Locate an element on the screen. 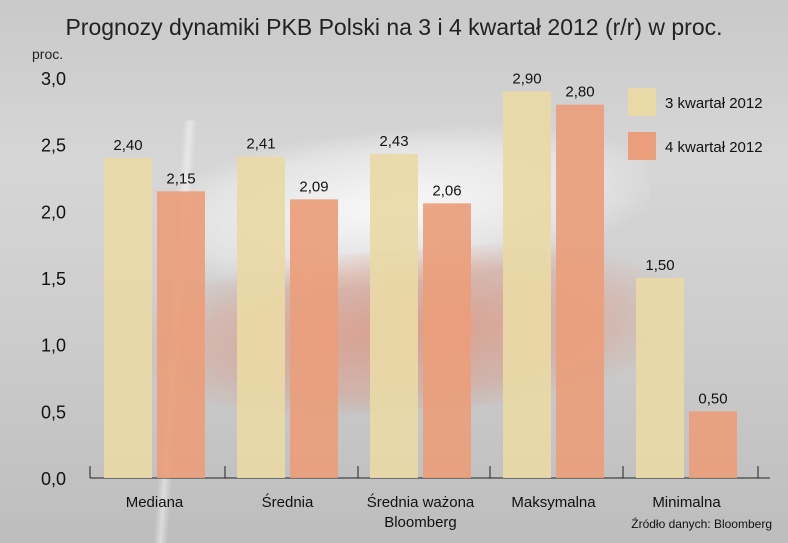  category-label: Maksymalna is located at coordinates (553, 502).